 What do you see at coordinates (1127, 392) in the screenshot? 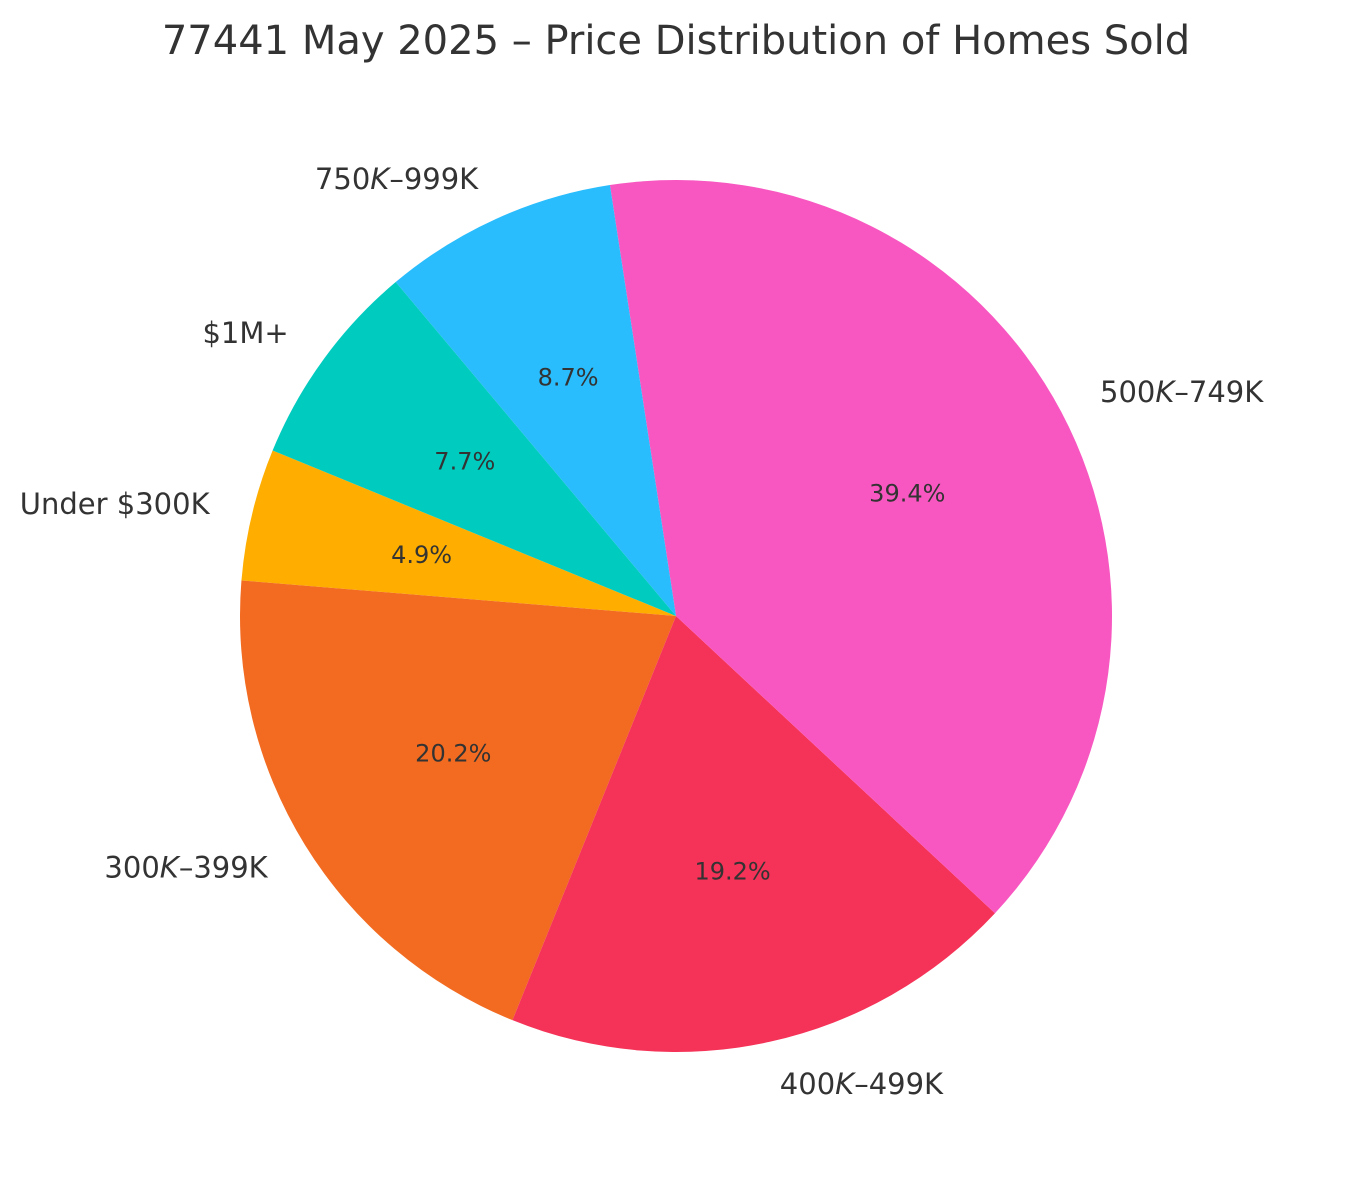
I see `label-part: 500` at bounding box center [1127, 392].